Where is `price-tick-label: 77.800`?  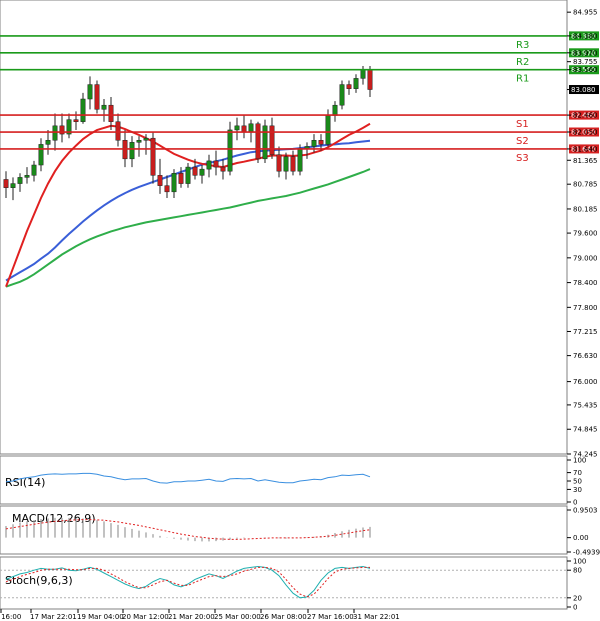
price-tick-label: 77.800 is located at coordinates (585, 308).